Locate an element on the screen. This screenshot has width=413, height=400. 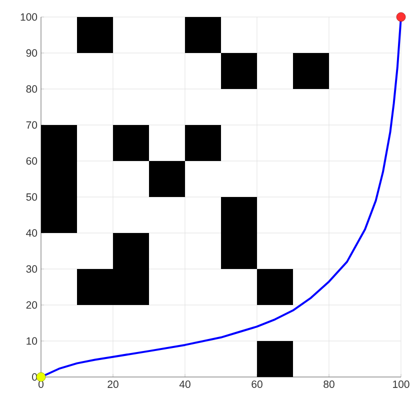
x-tick-label: 80 is located at coordinates (329, 384).